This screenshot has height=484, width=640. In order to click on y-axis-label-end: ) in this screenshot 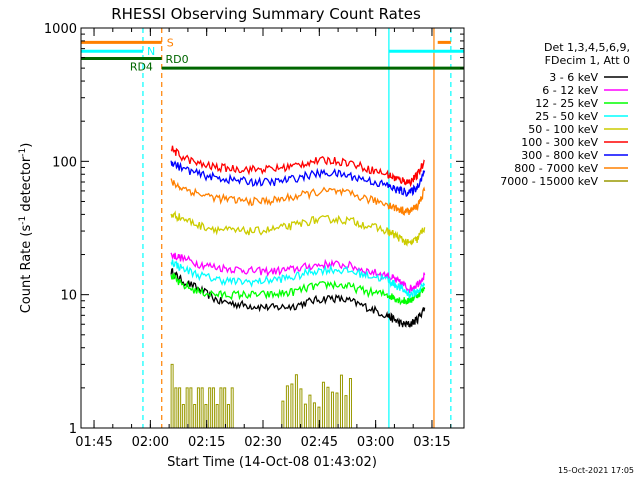, I will do `click(26, 145)`.